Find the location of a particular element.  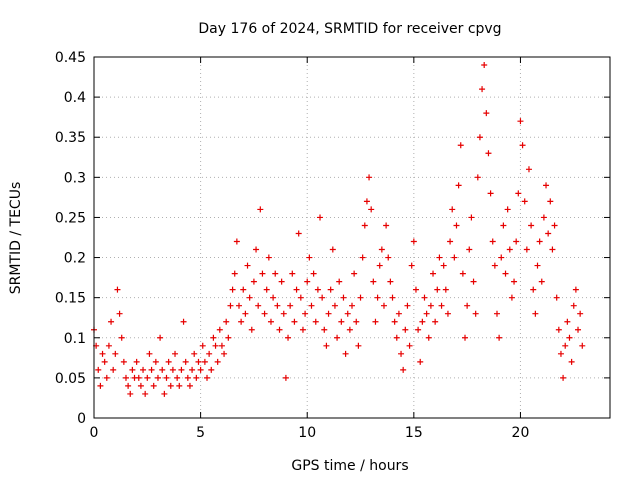

y-tick-label: 0.45 is located at coordinates (70, 58).